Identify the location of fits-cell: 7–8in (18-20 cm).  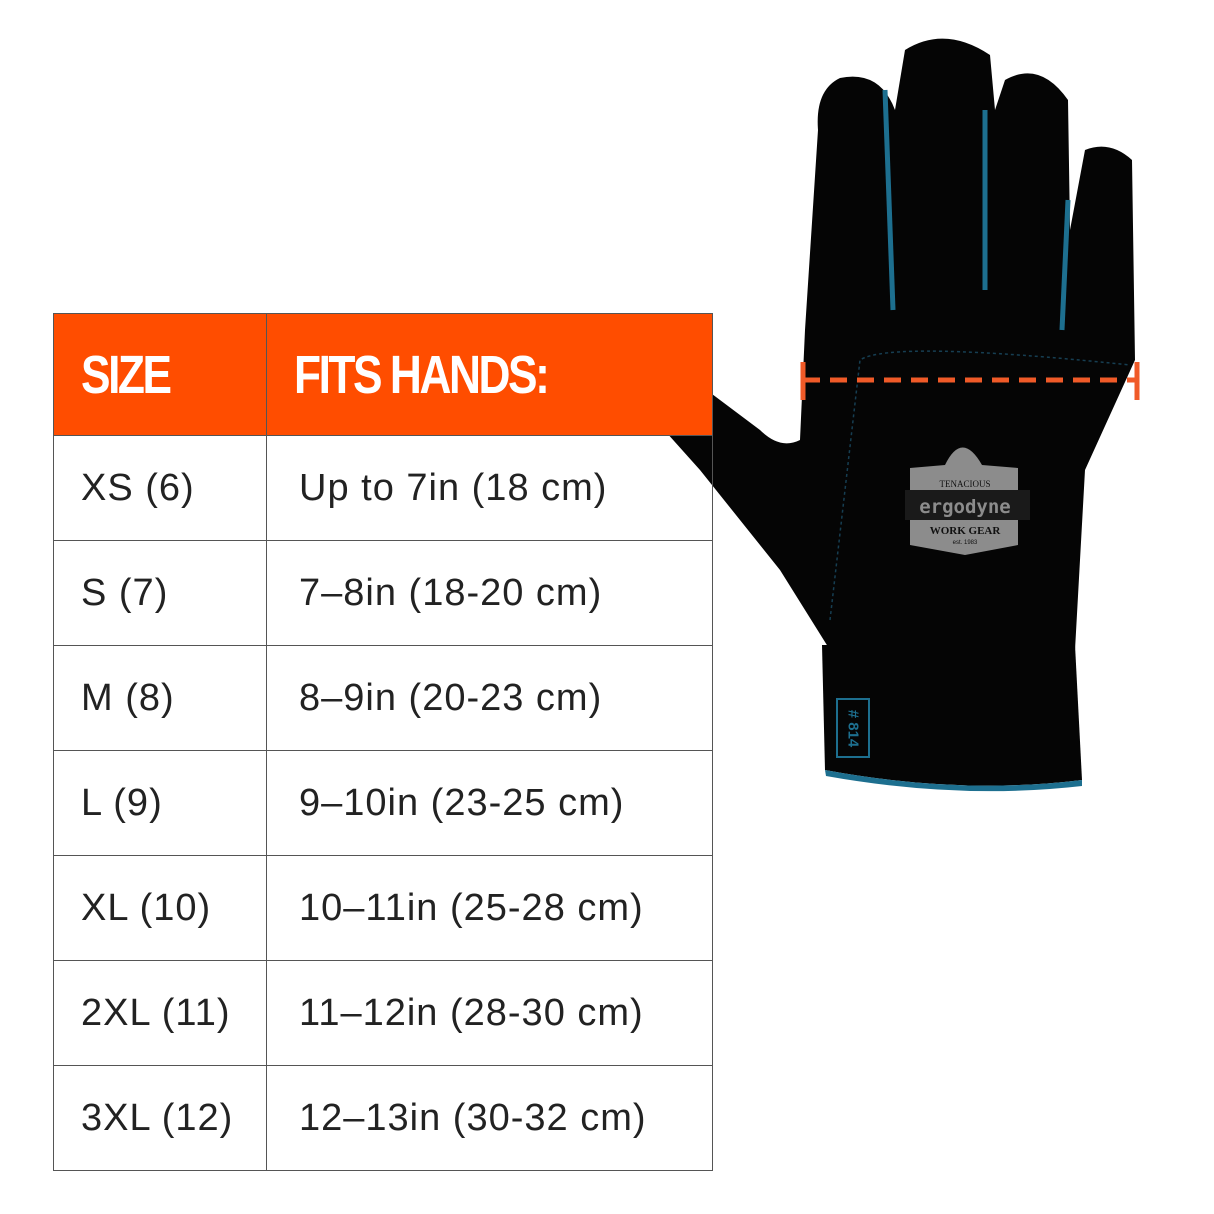
(489, 593).